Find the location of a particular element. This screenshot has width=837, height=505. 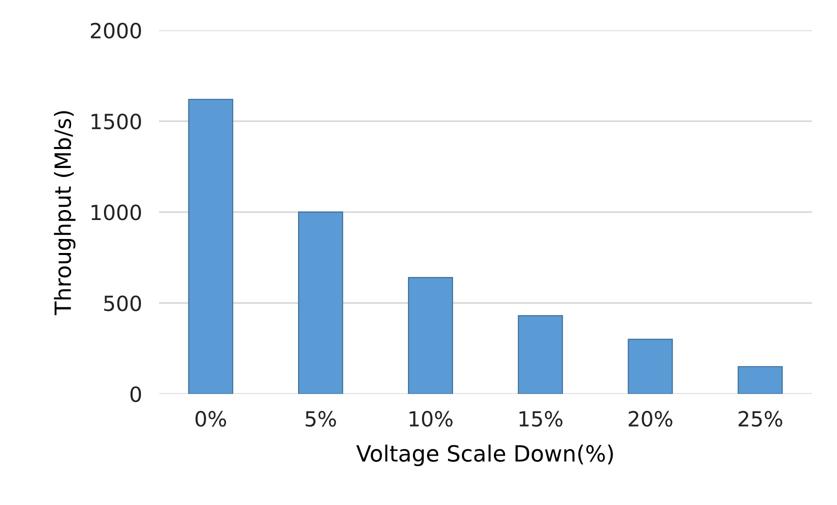

x-tick-label: 0% is located at coordinates (211, 418).